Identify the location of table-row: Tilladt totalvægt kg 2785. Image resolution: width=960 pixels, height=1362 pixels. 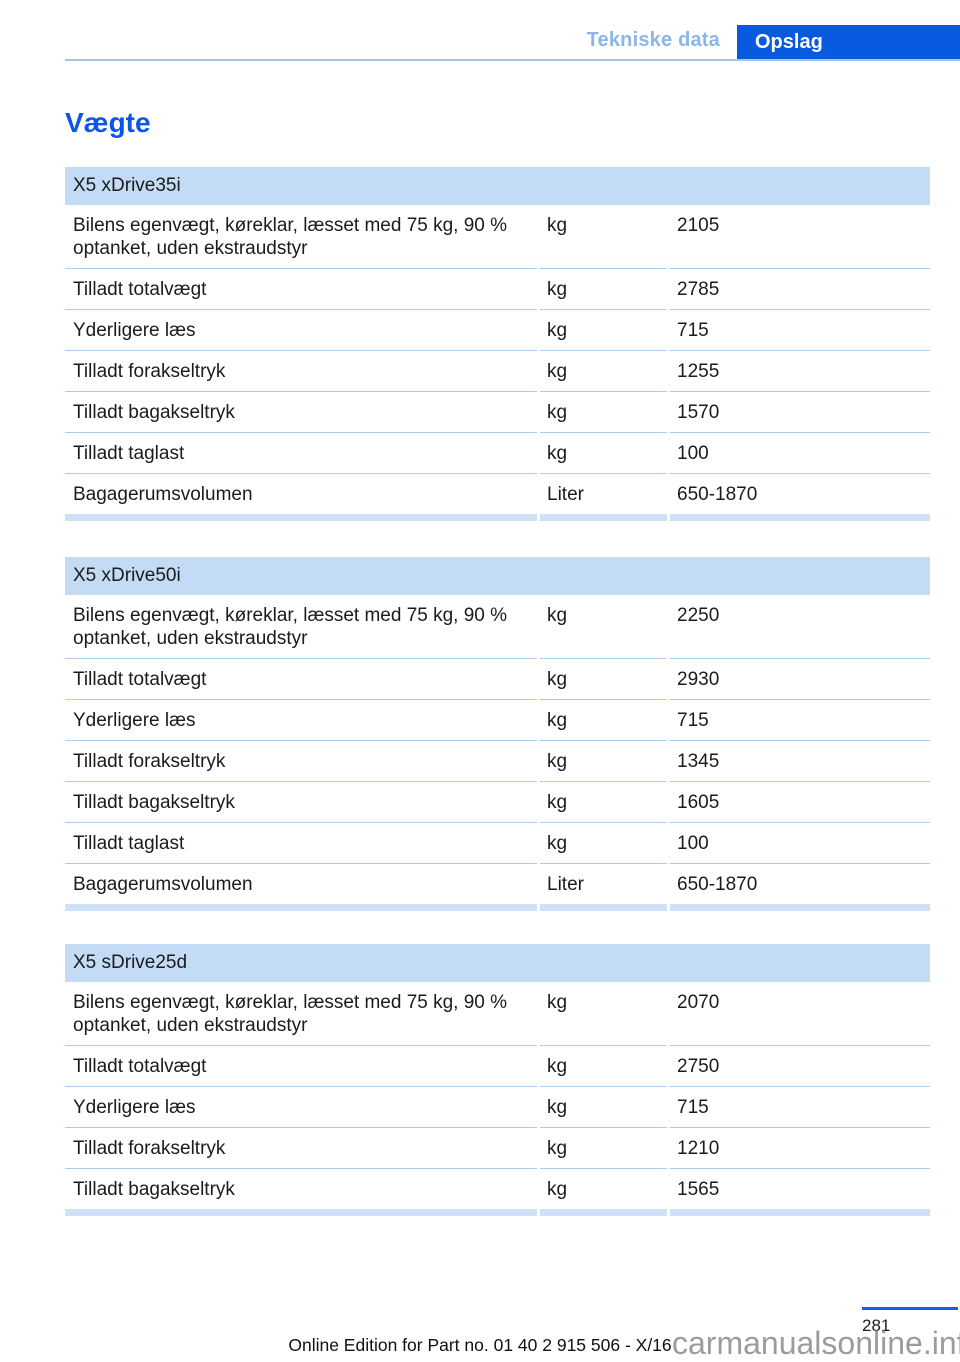
(497, 289).